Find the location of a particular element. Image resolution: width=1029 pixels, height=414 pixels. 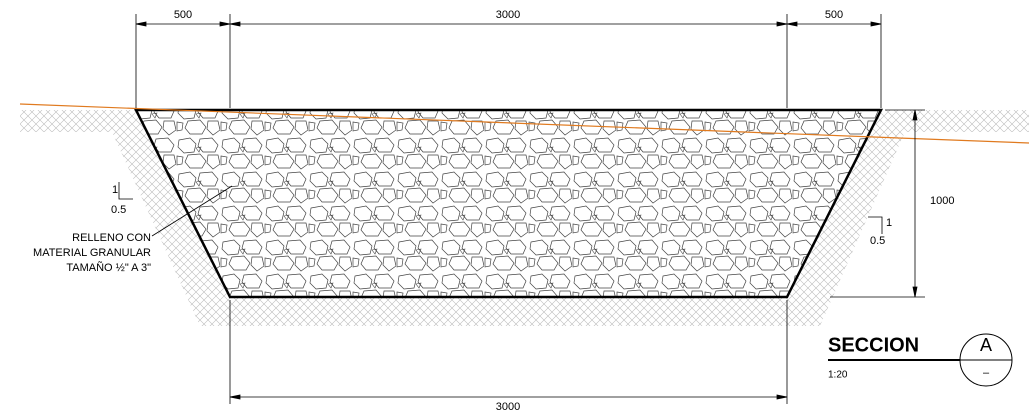

leader is located at coordinates (192, 211).